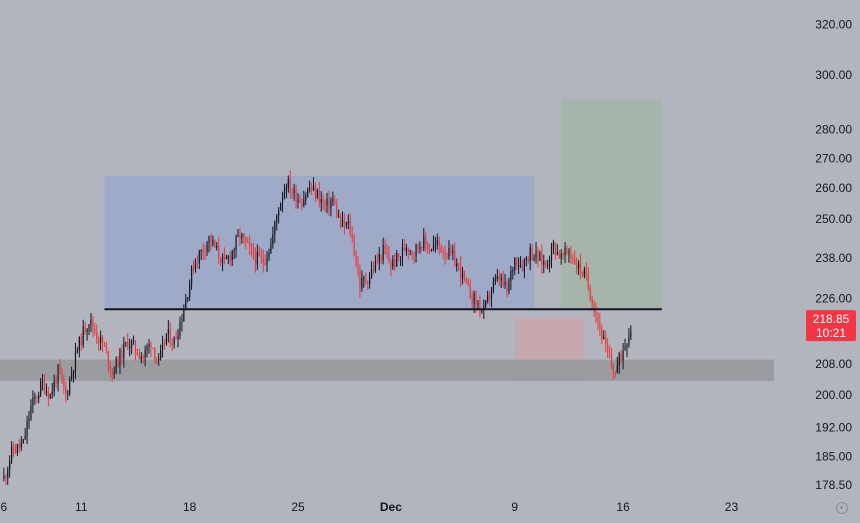  Describe the element at coordinates (833, 364) in the screenshot. I see `price-tick-label: 208.00` at that location.